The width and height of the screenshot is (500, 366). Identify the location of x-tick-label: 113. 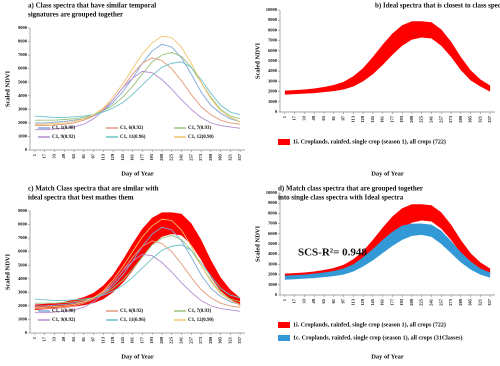
(352, 118).